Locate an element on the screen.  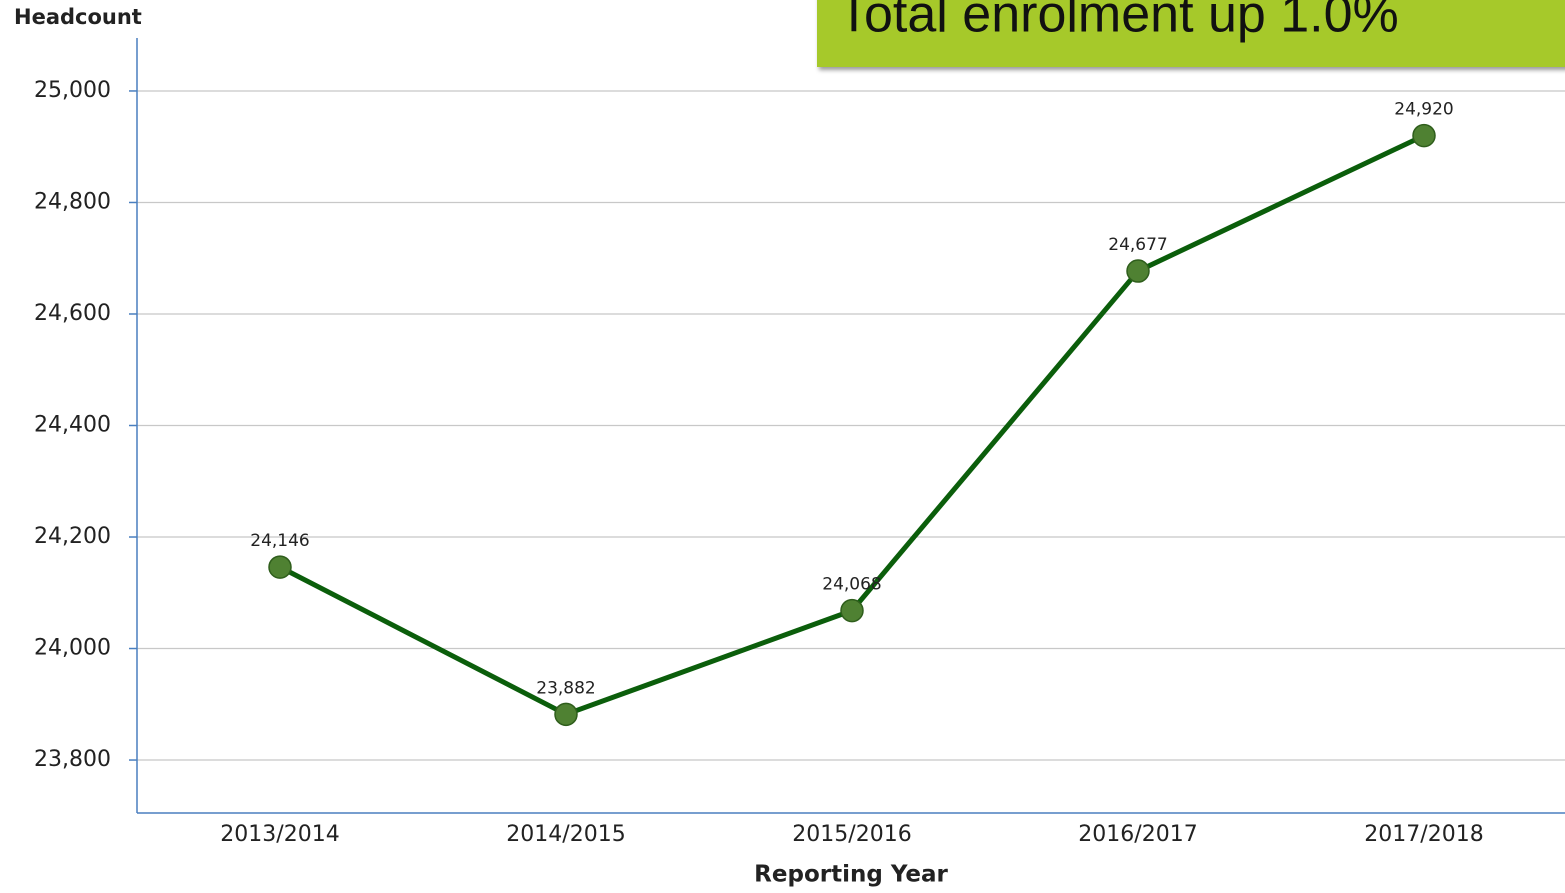
x-tick-label: 2015/2016 is located at coordinates (851, 834).